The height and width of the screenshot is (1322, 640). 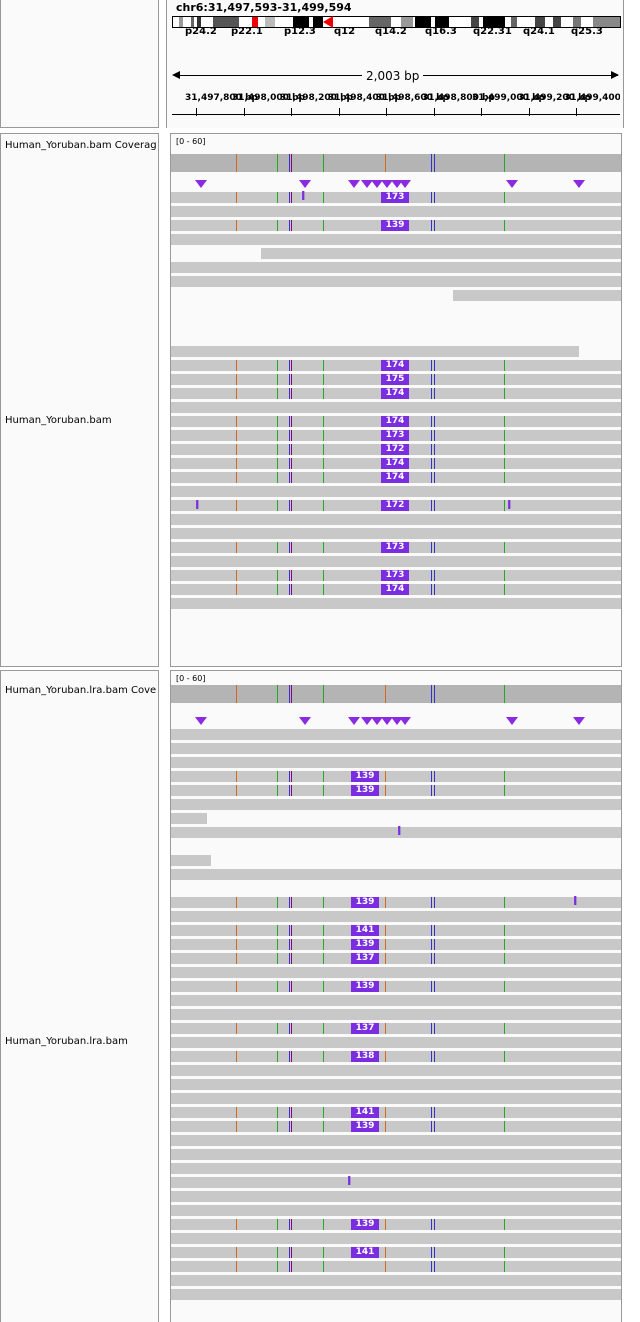 I want to click on track2-coverage-label: Human_Yoruban.lra.bam Coverage, so click(x=81, y=690).